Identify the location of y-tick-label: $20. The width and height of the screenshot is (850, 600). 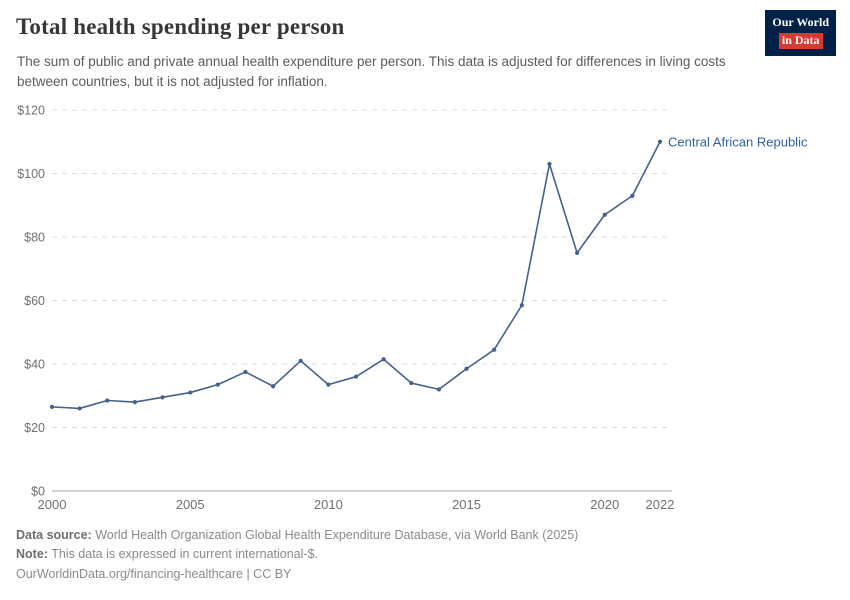
(34, 428).